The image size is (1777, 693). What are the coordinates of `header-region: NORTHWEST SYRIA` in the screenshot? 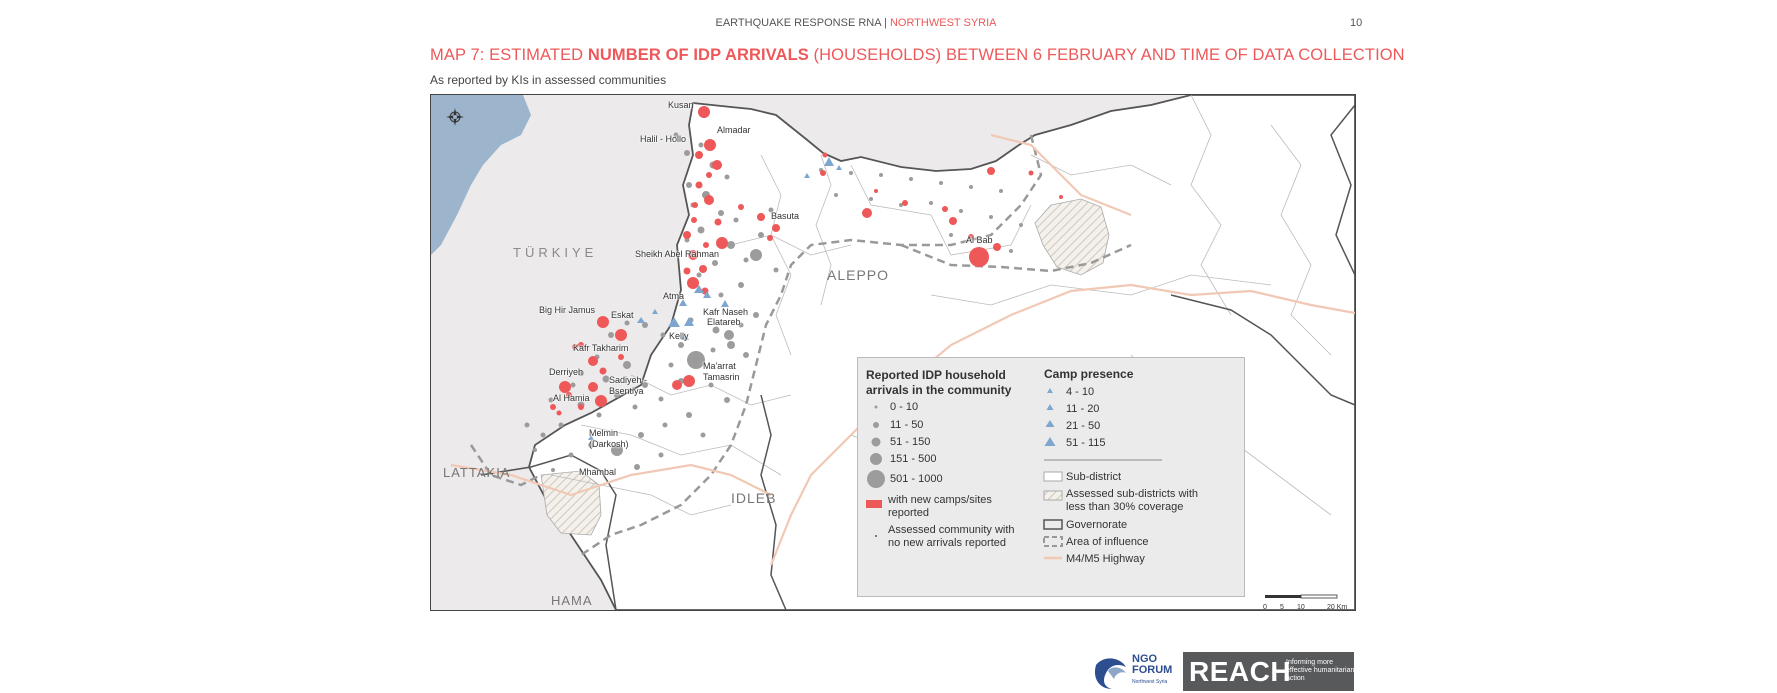 It's located at (943, 23).